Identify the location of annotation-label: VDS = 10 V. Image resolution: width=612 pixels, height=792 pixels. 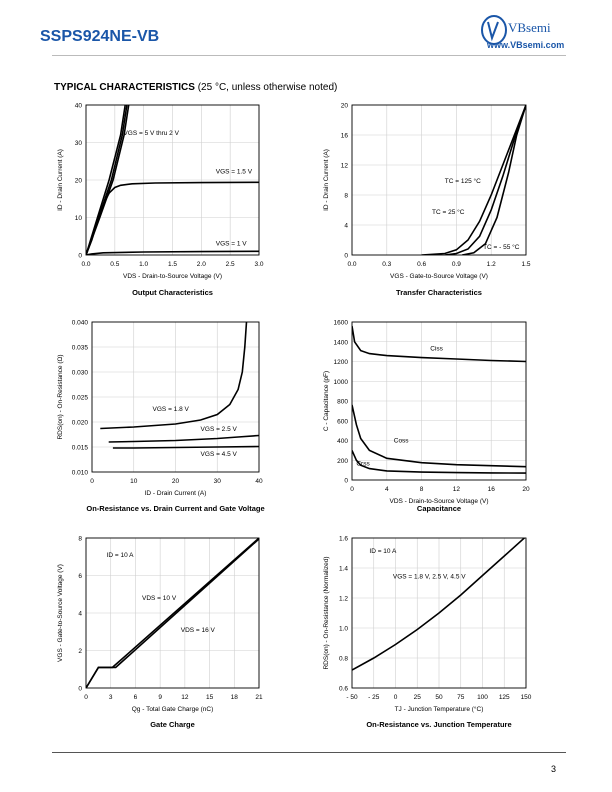
(159, 598).